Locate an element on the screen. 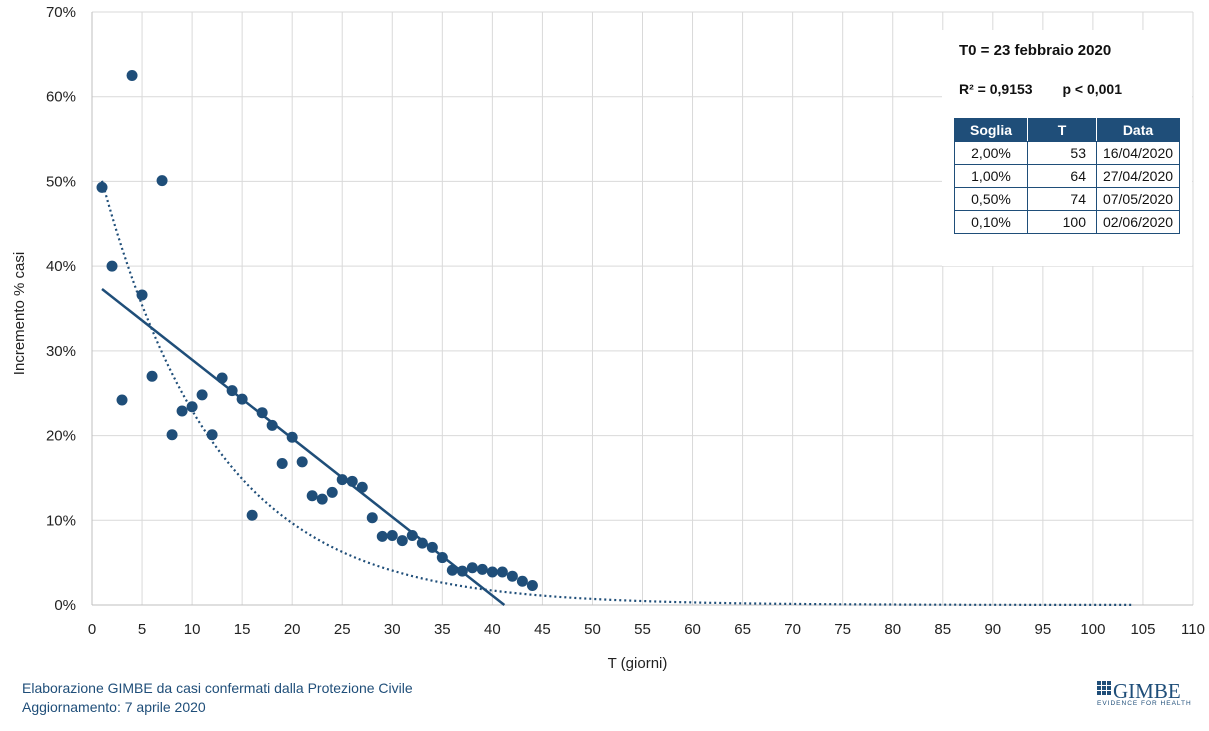 This screenshot has height=731, width=1209. y-tick-label: 0% is located at coordinates (65, 605).